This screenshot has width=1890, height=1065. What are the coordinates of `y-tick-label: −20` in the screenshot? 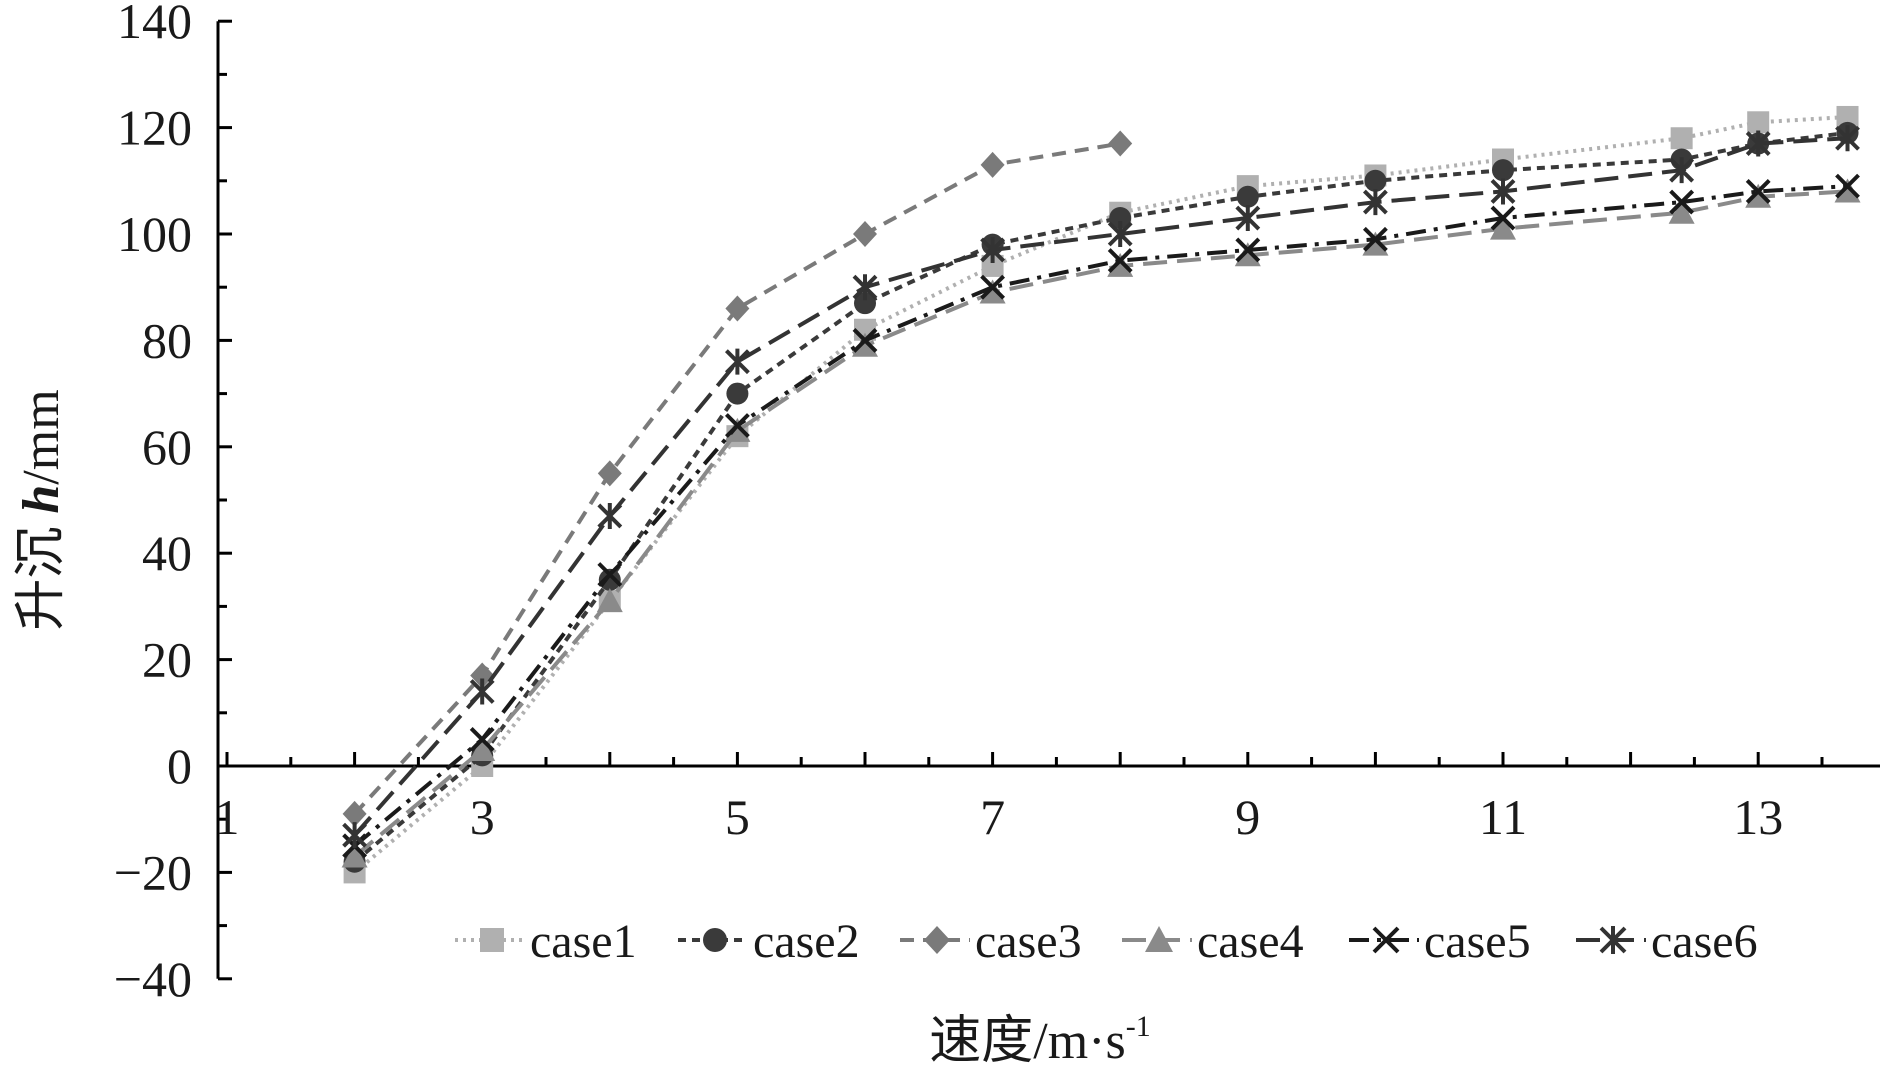 It's located at (153, 872).